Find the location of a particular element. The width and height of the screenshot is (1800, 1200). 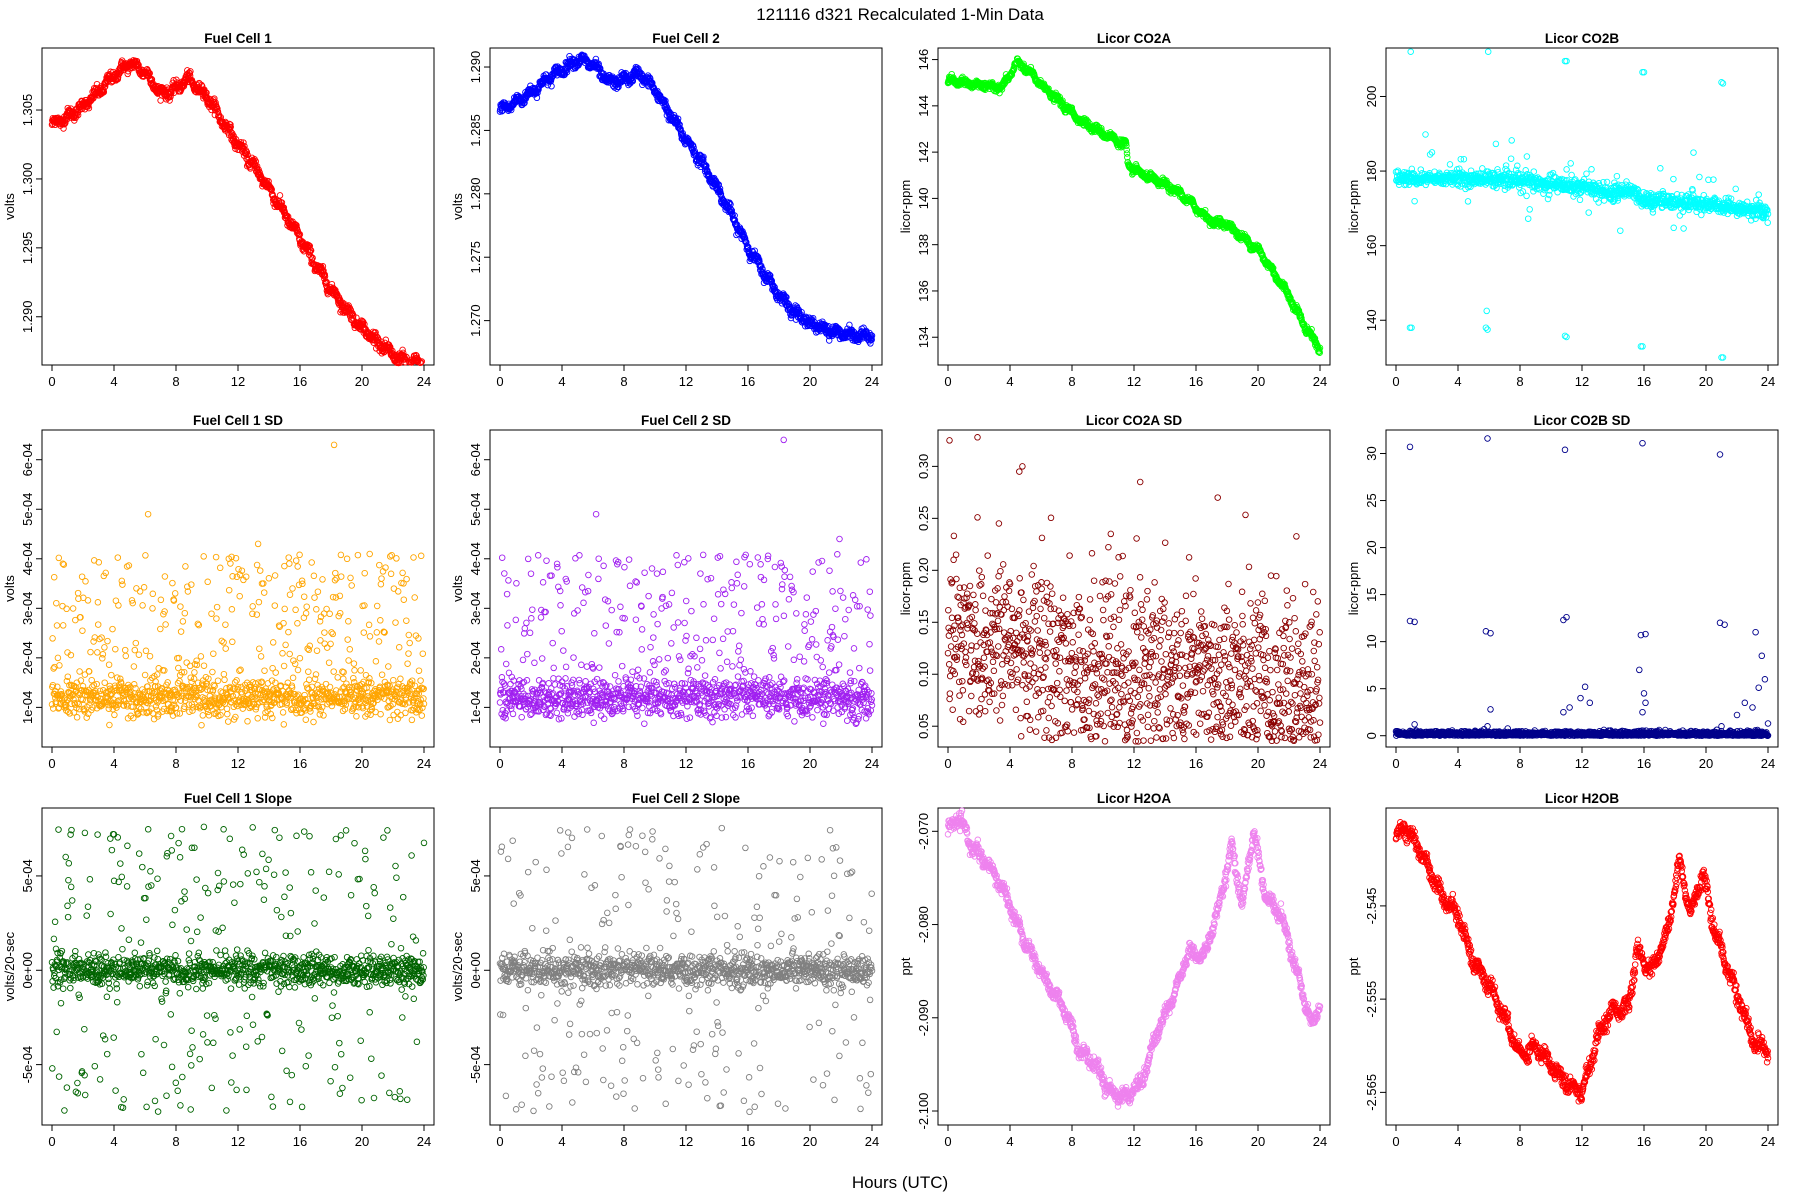

plot-frame is located at coordinates (1134, 206).